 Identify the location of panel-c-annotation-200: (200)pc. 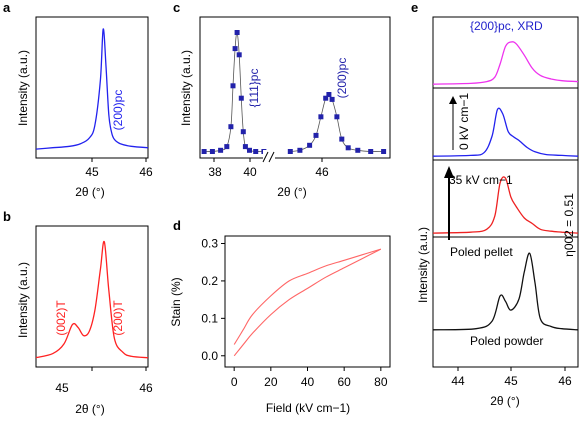
(342, 78).